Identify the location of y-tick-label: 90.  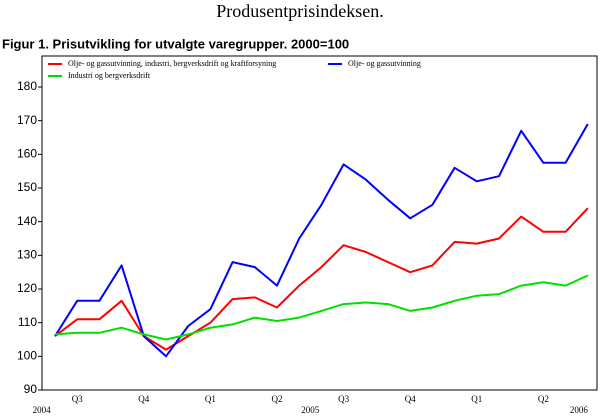
(31, 389).